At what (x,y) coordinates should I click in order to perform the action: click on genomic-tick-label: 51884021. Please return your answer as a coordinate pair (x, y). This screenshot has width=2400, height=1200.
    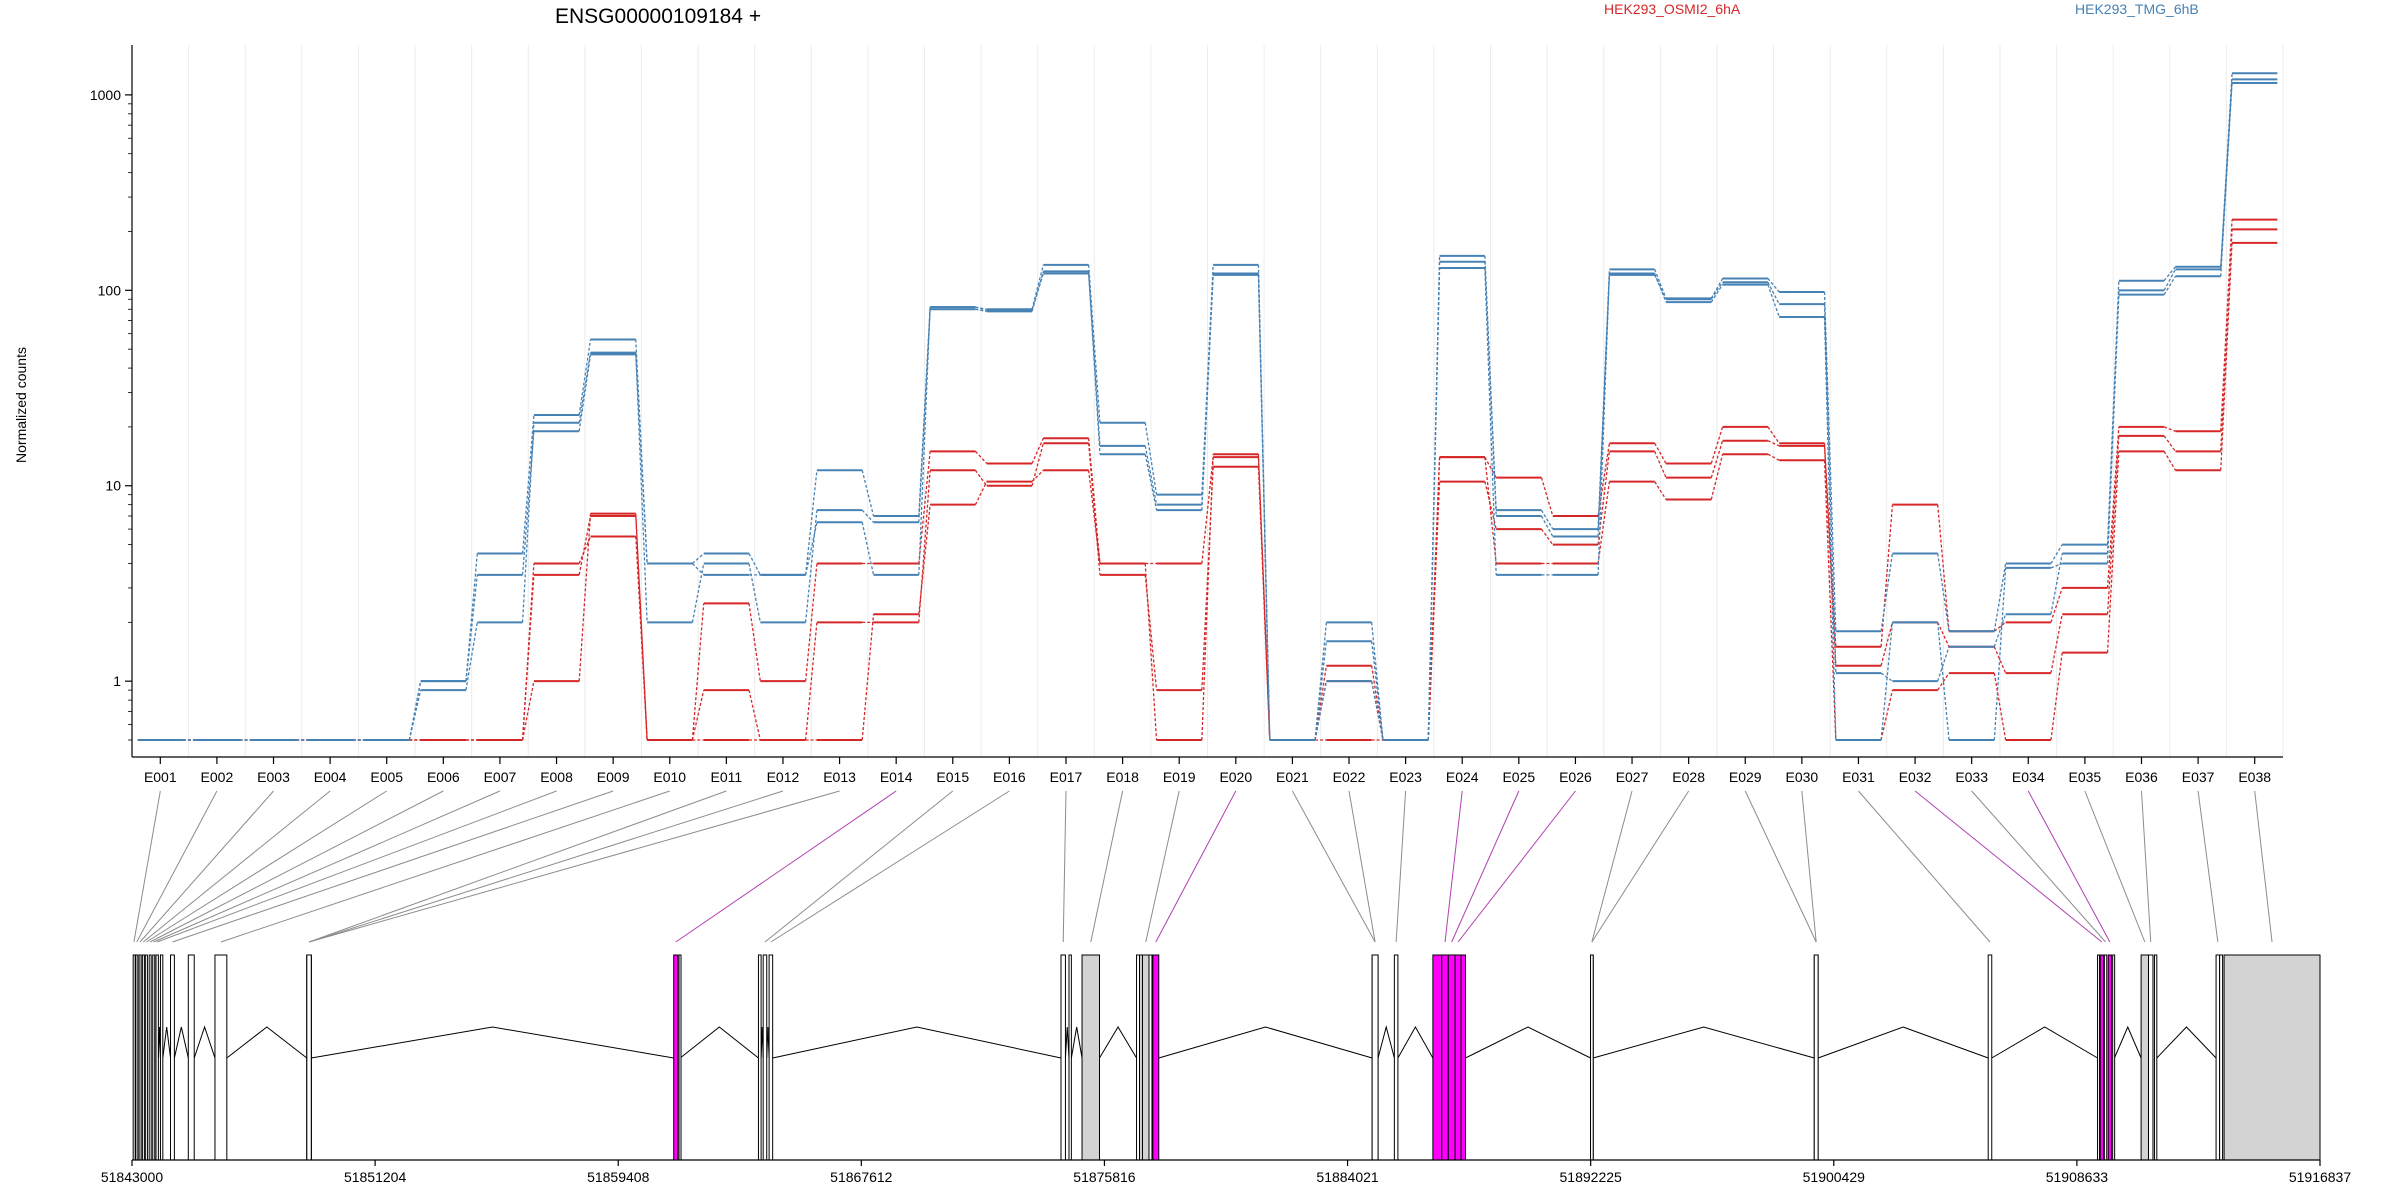
    Looking at the image, I should click on (1347, 1177).